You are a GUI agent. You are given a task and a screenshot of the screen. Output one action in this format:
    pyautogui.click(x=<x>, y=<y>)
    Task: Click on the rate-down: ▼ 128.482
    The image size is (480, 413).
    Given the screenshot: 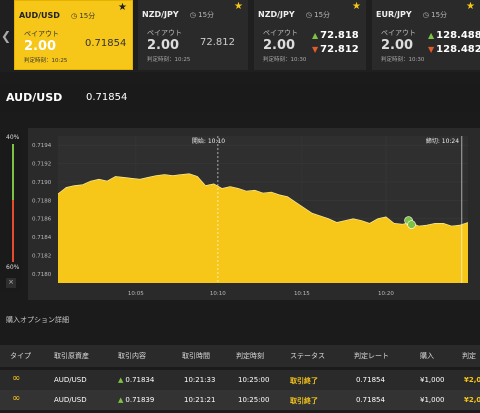 What is the action you would take?
    pyautogui.click(x=454, y=49)
    